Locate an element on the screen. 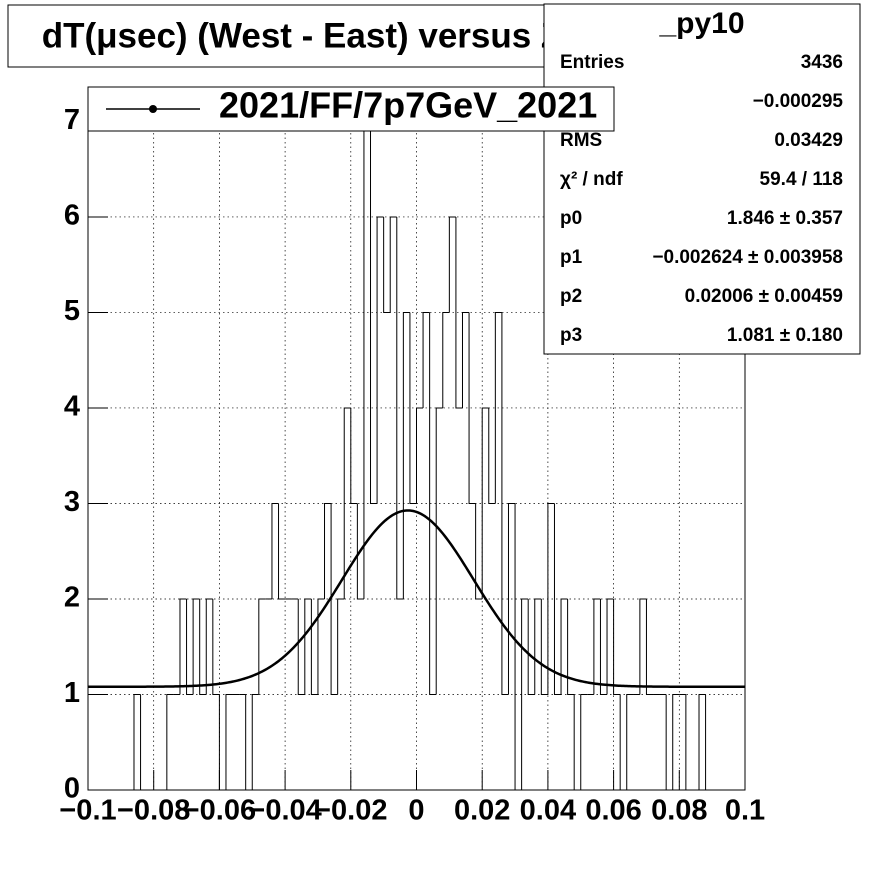 This screenshot has width=878, height=878. chart-title: dT(μsec) (West - East) versus Z is located at coordinates (302, 35).